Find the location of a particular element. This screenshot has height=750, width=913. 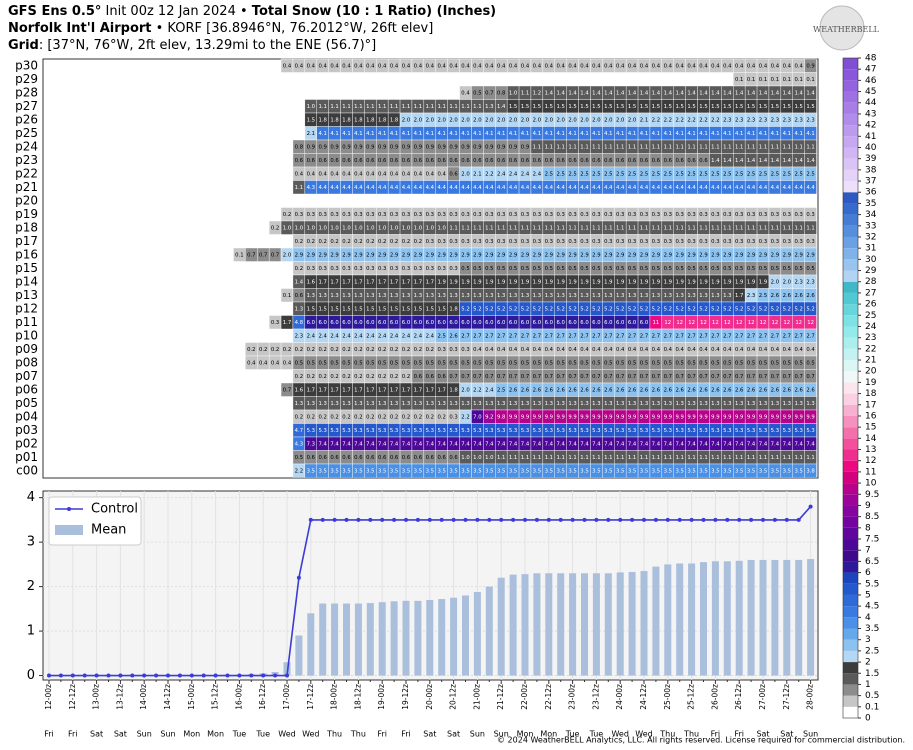

cell-label: 2.1 is located at coordinates (644, 120).